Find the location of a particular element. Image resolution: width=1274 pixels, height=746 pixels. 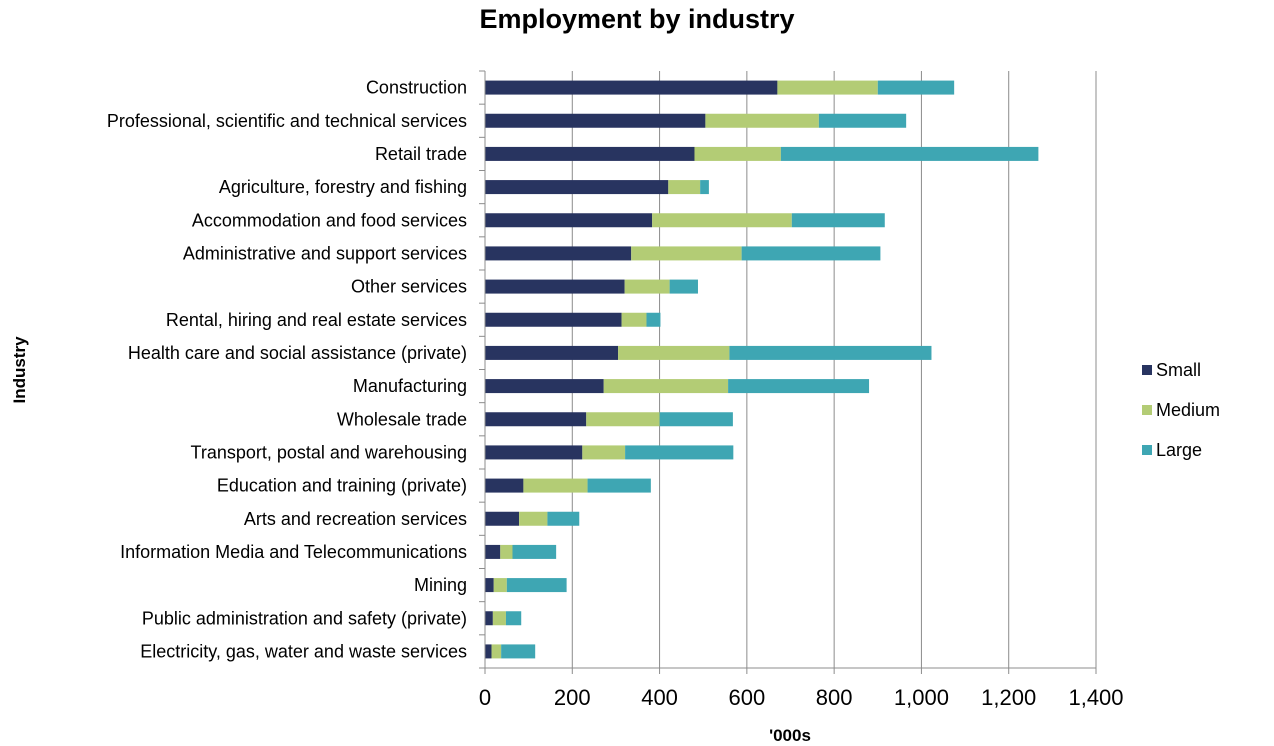

x-tick-label: 800 is located at coordinates (834, 697).